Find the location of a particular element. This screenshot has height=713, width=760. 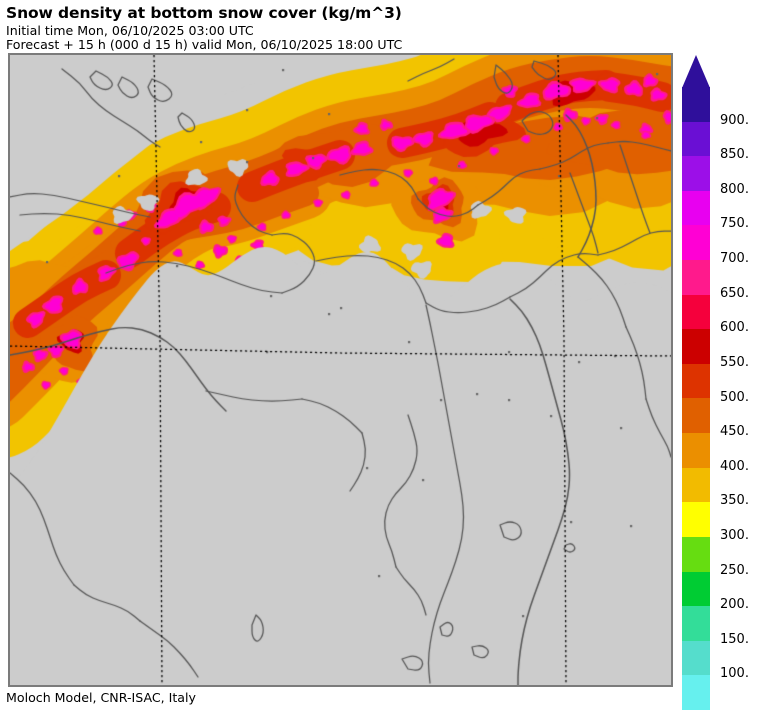

colorbar-segments is located at coordinates (696, 399).